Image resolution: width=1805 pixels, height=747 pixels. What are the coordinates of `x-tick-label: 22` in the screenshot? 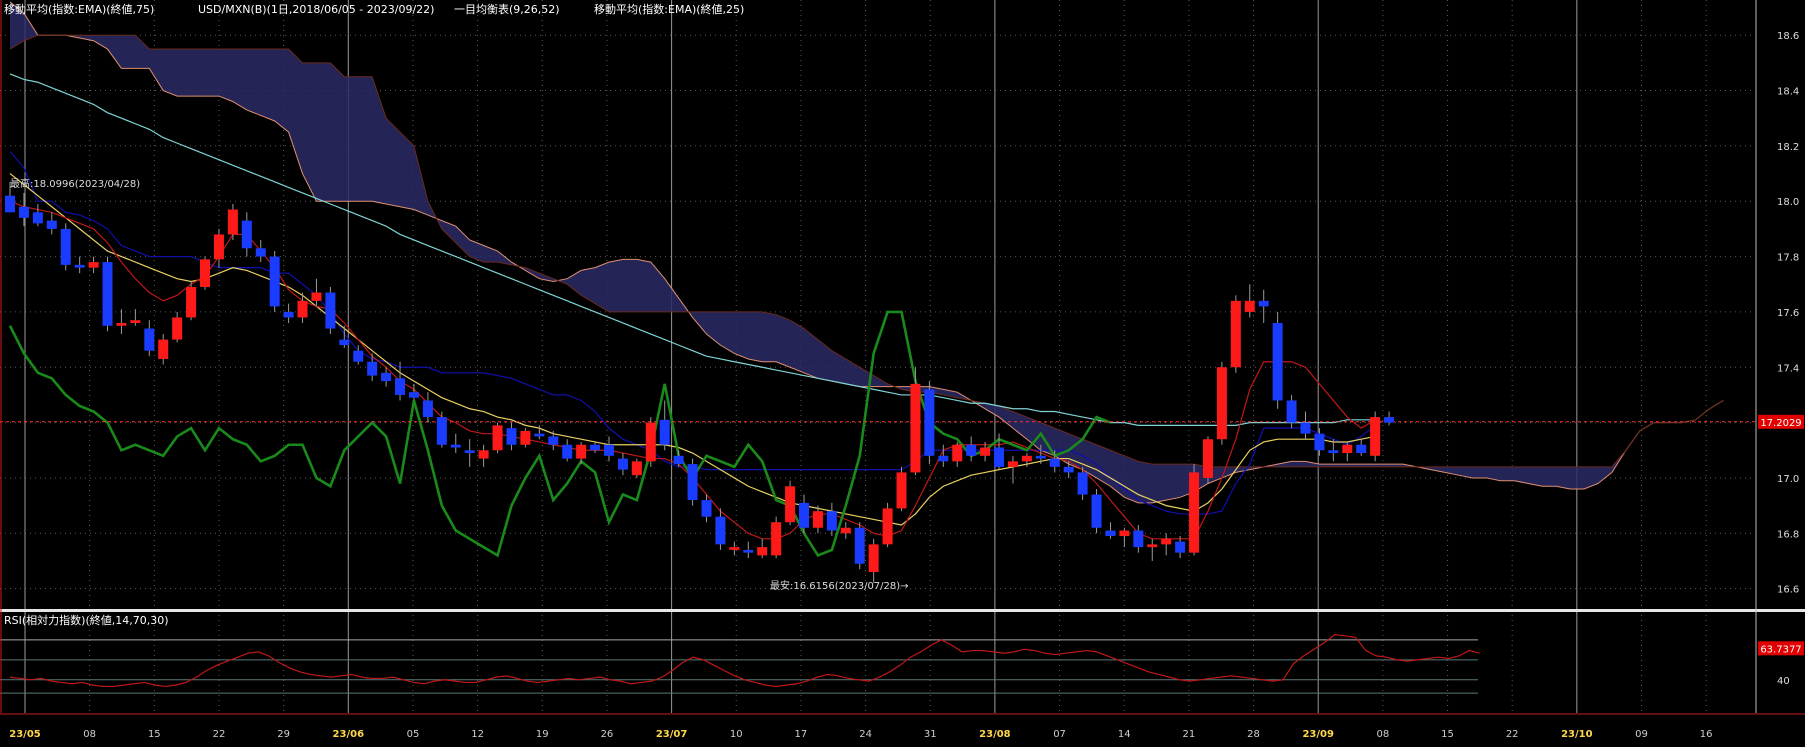 It's located at (219, 734).